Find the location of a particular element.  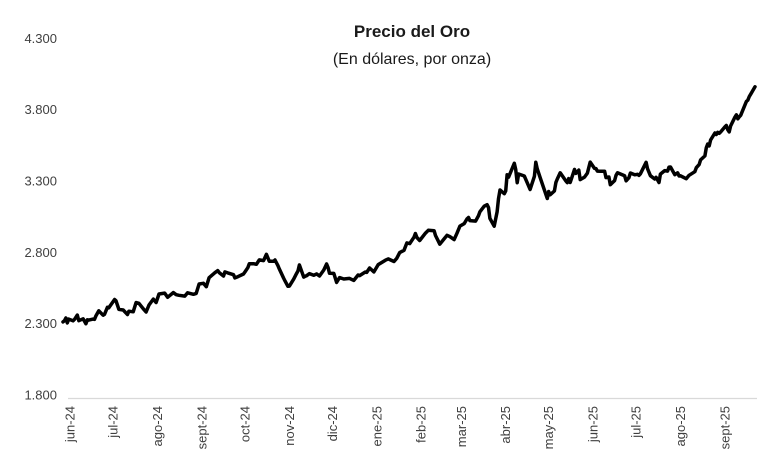

x-tick-label: sept-24 is located at coordinates (202, 427).